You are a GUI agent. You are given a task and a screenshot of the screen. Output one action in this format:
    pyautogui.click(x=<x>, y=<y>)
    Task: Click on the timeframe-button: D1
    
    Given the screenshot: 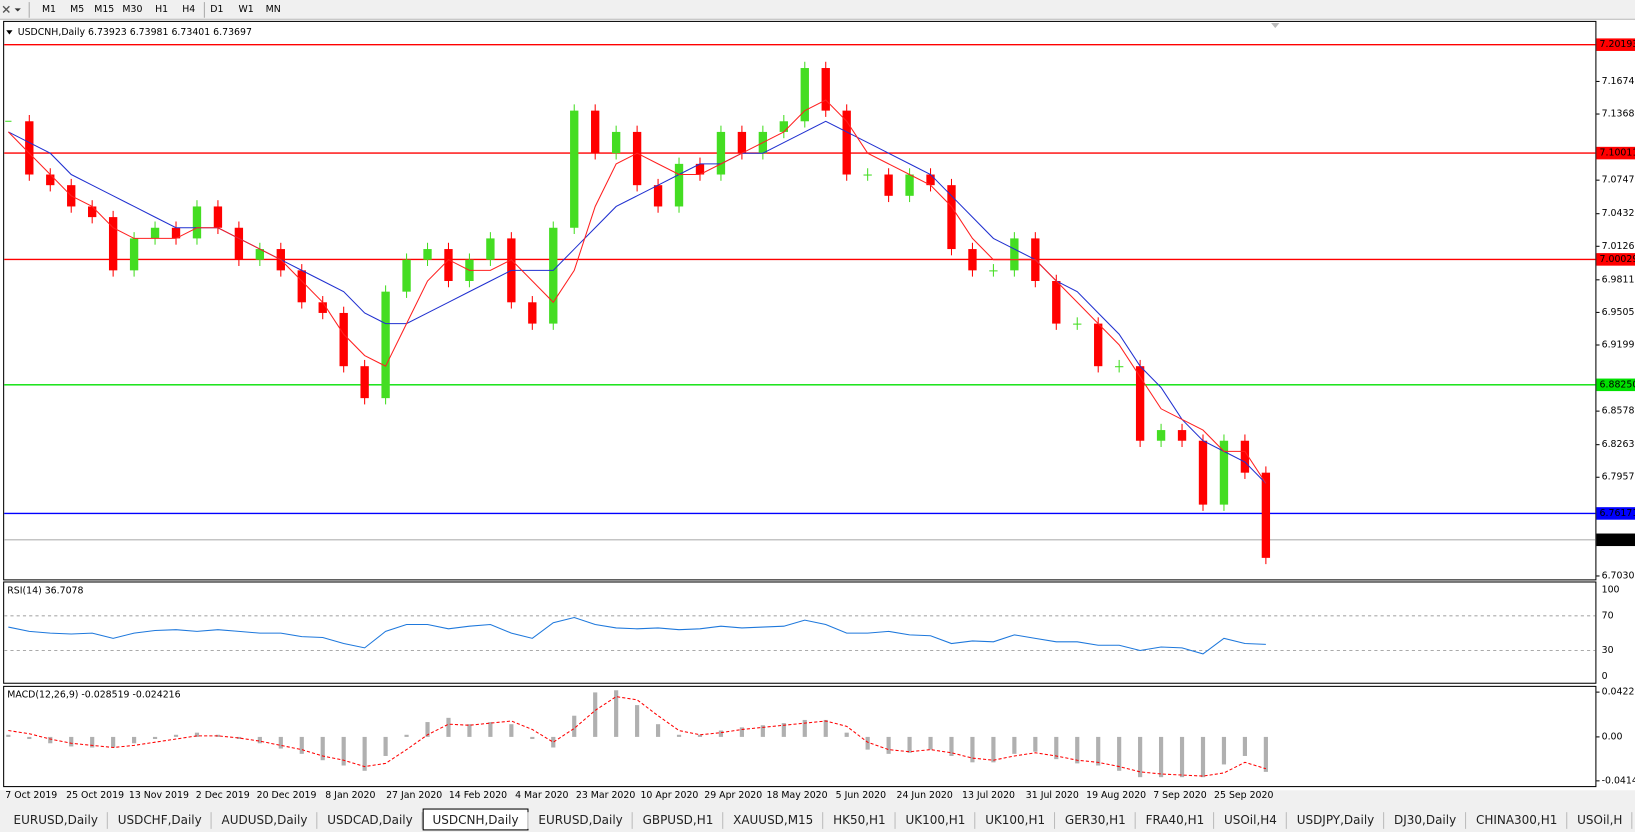 What is the action you would take?
    pyautogui.click(x=216, y=9)
    